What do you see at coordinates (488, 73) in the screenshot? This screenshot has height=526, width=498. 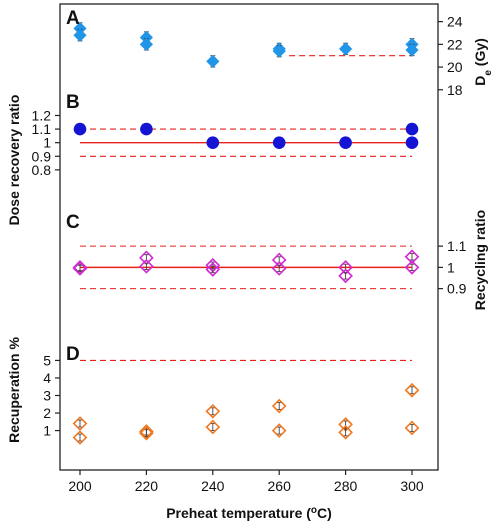 I see `de-label-sub: e` at bounding box center [488, 73].